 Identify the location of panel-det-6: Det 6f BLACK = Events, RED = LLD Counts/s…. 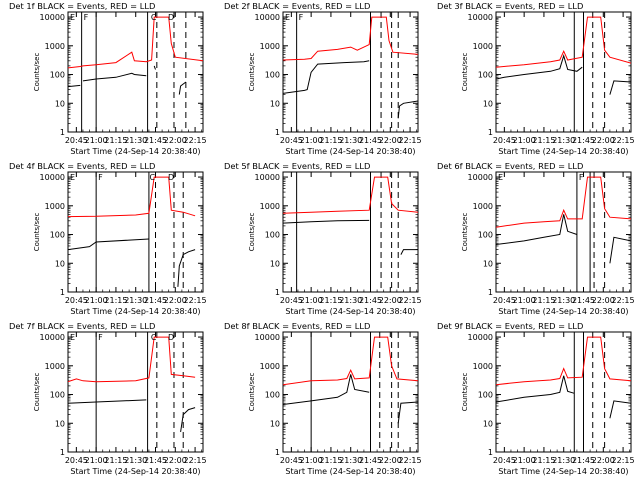
(536, 238).